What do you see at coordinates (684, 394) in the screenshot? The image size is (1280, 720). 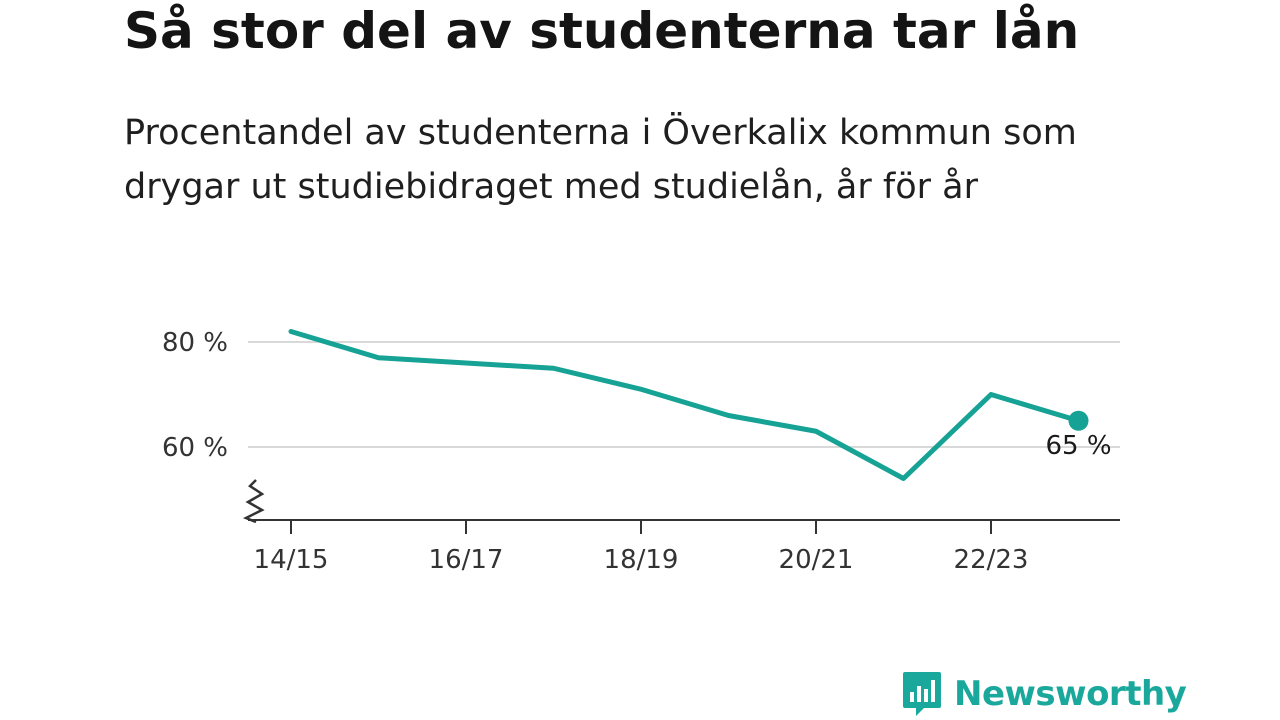 I see `gridlines` at bounding box center [684, 394].